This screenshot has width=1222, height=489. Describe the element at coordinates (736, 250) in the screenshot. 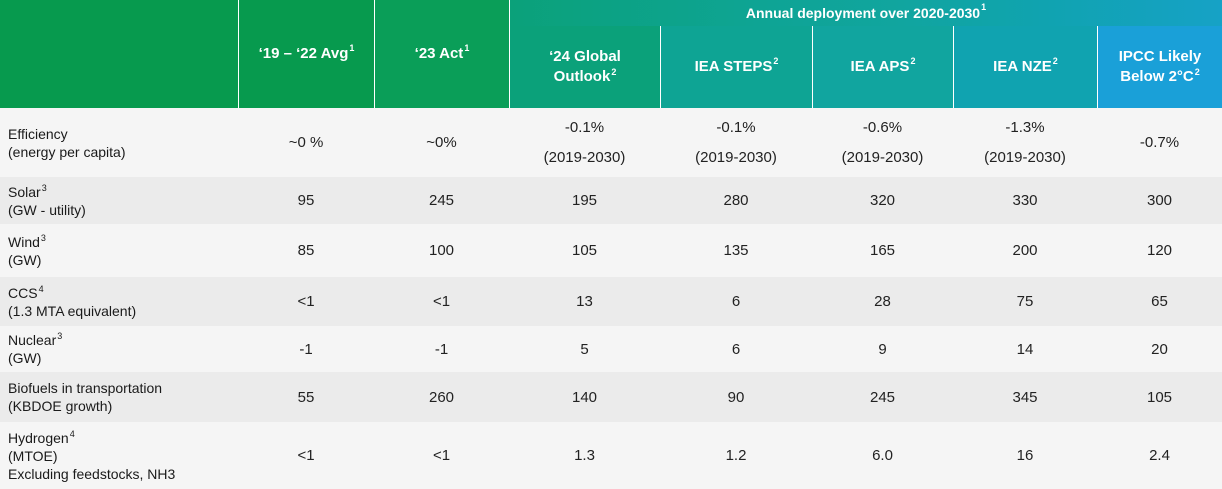

I see `table-cell: 135` at that location.